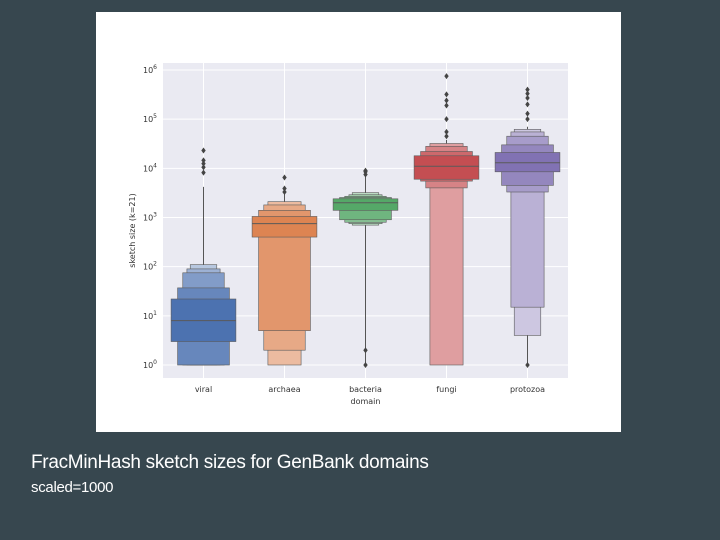 The image size is (720, 540). Describe the element at coordinates (365, 389) in the screenshot. I see `x-tick-label: bacteria` at that location.